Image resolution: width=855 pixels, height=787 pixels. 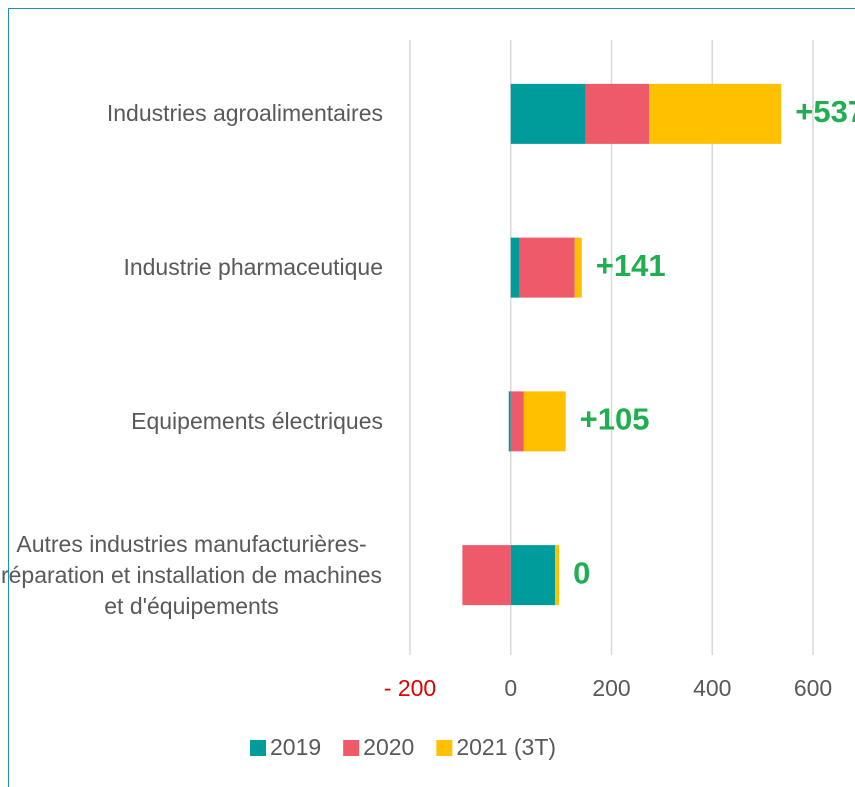 What do you see at coordinates (388, 747) in the screenshot?
I see `legend-label: 2020` at bounding box center [388, 747].